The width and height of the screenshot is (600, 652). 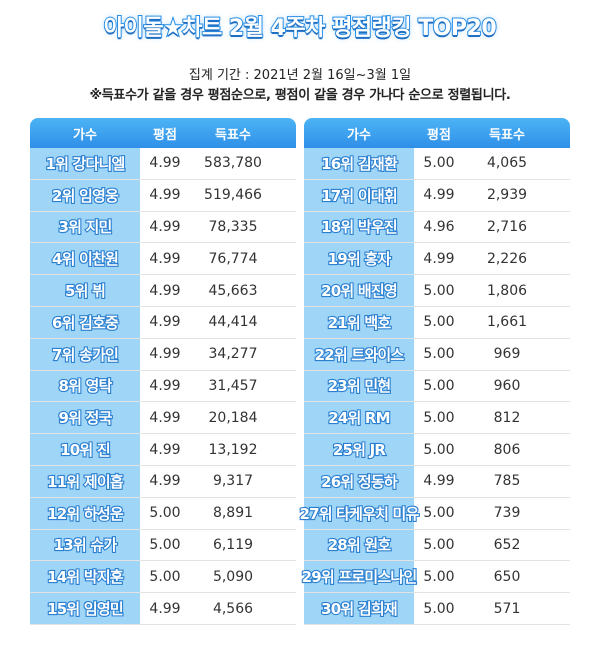 What do you see at coordinates (85, 577) in the screenshot?
I see `singer-cell: 14위 박지훈` at bounding box center [85, 577].